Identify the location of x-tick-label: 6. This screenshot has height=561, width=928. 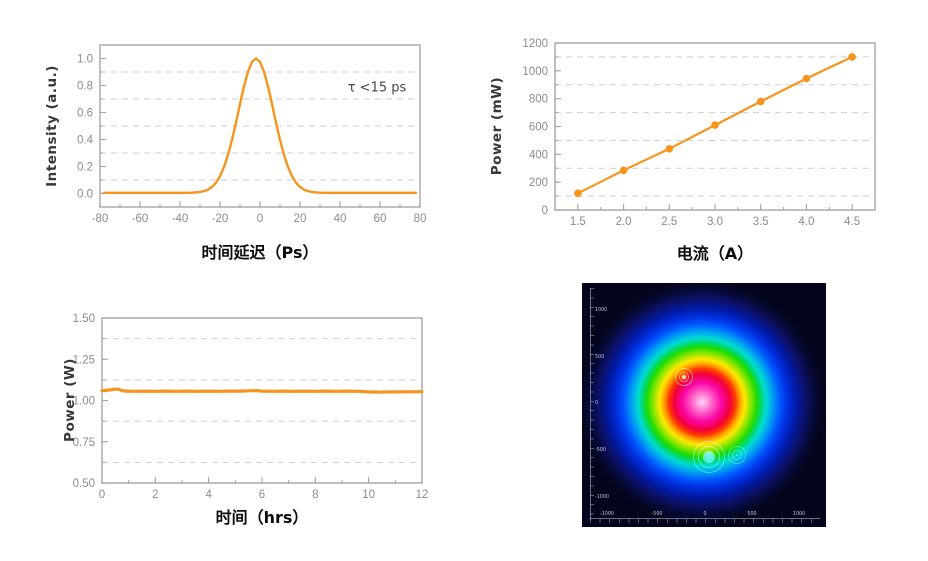
(262, 495).